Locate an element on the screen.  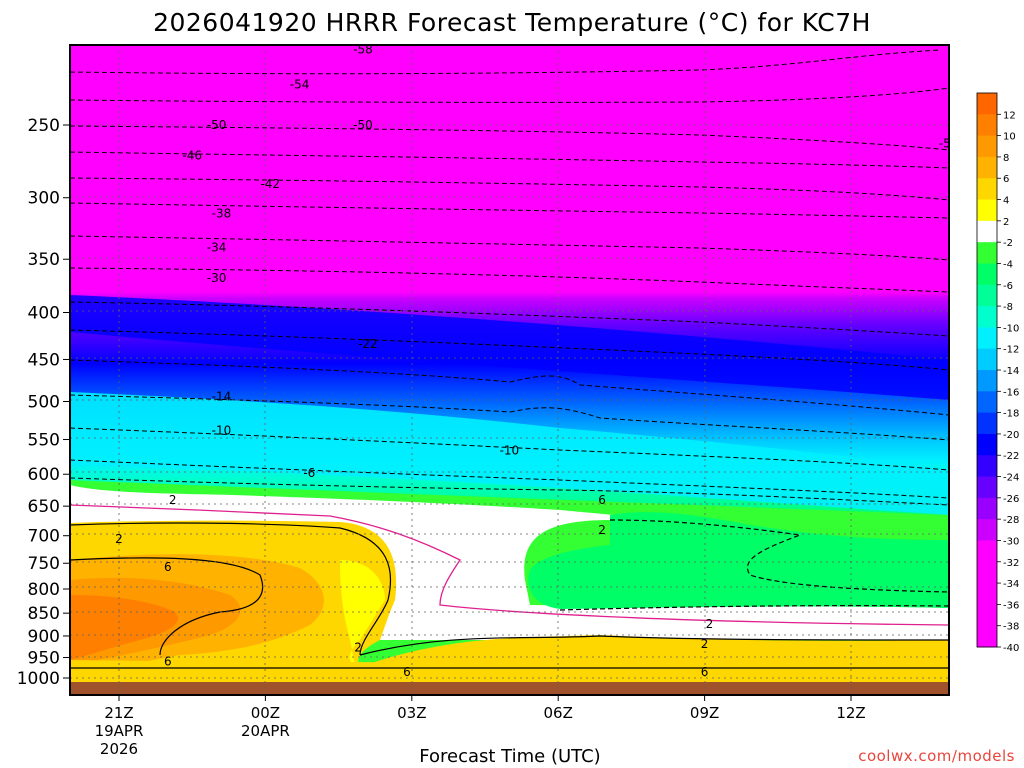
contour-label: -38 is located at coordinates (222, 213).